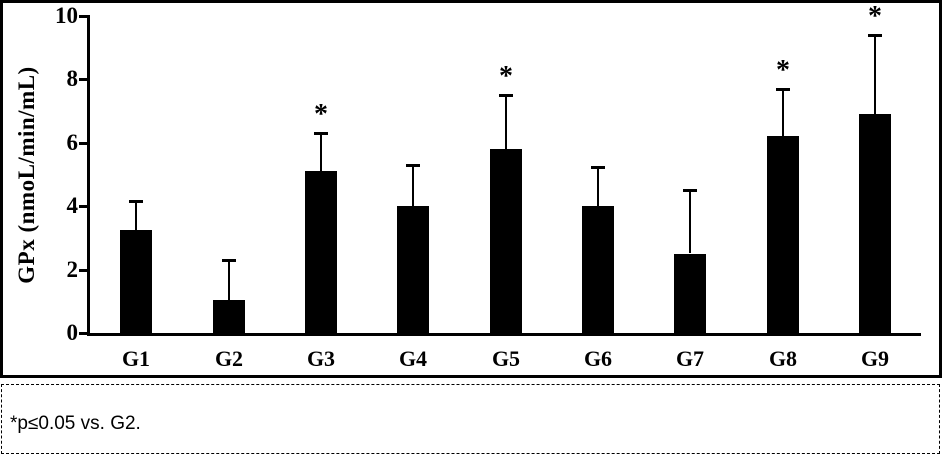 The height and width of the screenshot is (456, 942). What do you see at coordinates (26, 175) in the screenshot?
I see `y-axis-title: GPx (nmoL/min/mL)` at bounding box center [26, 175].